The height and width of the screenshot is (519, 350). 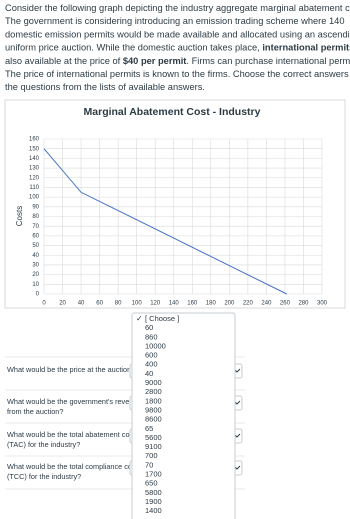 What do you see at coordinates (151, 483) in the screenshot?
I see `dropdown-option: 650` at bounding box center [151, 483].